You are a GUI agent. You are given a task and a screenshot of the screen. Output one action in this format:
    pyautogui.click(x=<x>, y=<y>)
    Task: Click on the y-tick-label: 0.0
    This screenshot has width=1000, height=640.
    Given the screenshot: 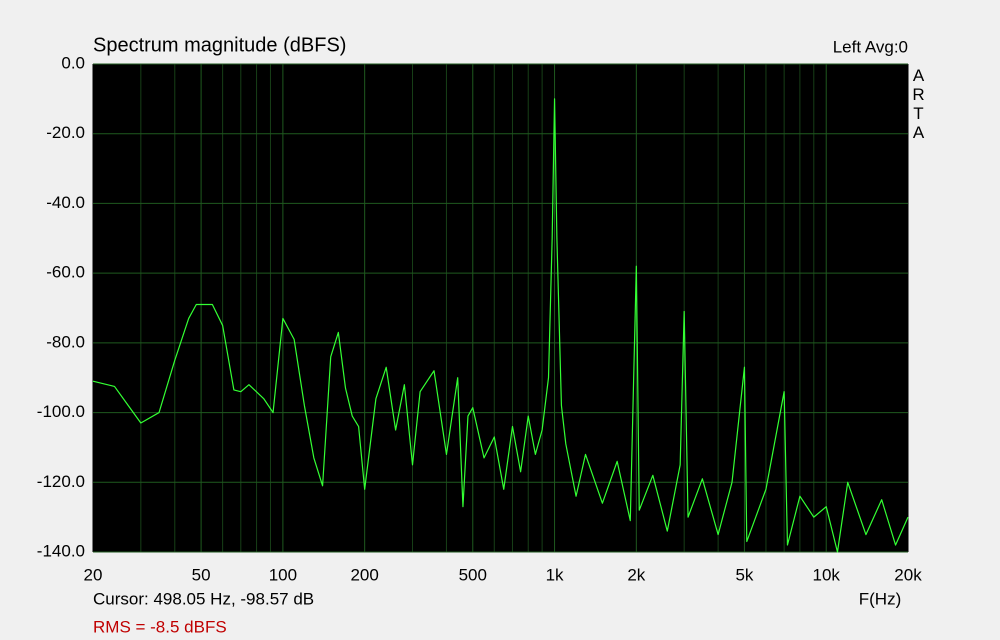 What is the action you would take?
    pyautogui.click(x=73, y=62)
    